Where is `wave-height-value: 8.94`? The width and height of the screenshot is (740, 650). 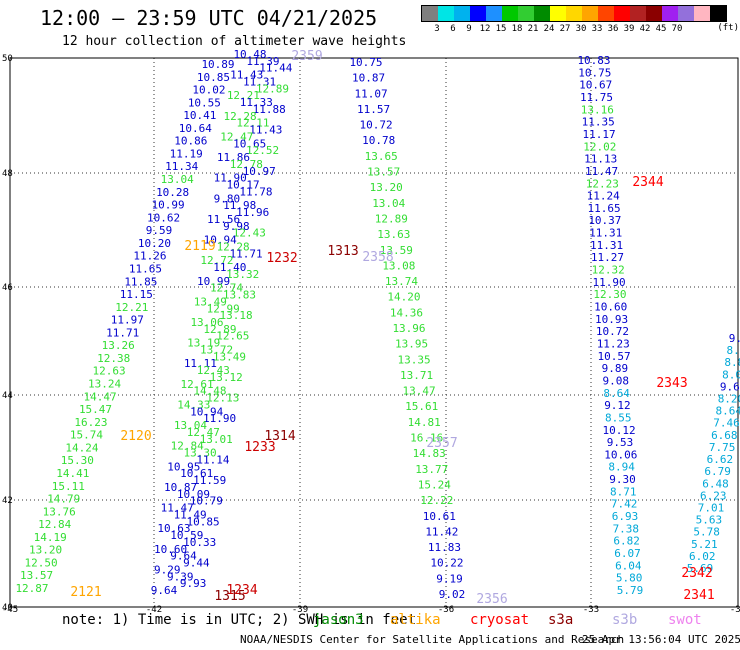
wave-height-value: 8.94 is located at coordinates (621, 467).